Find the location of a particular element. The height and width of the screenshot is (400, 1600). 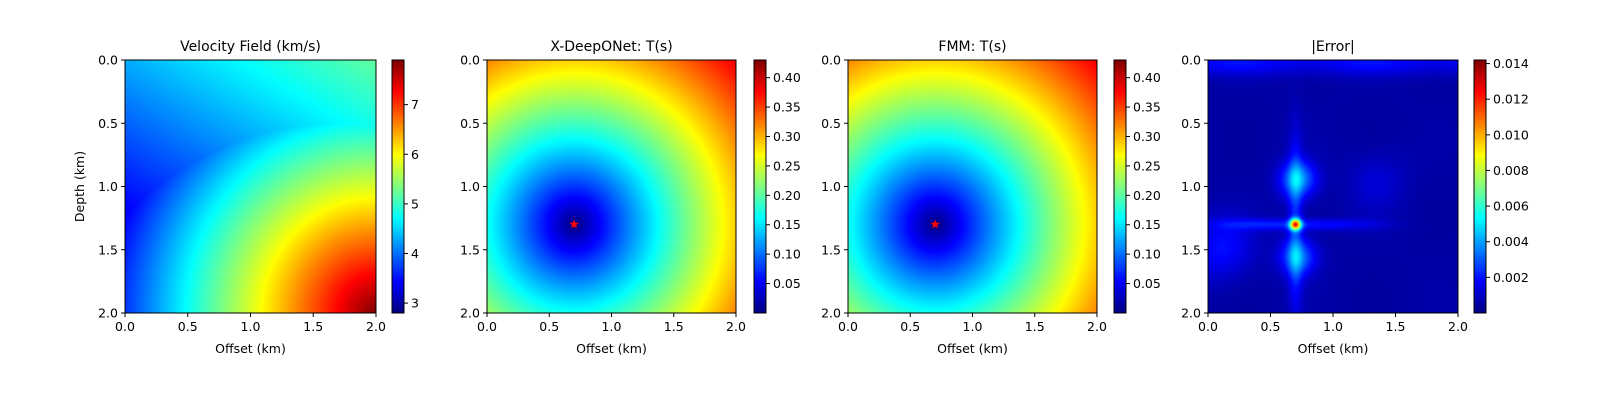

colorbar-tick-label: 0.004 is located at coordinates (1511, 241).